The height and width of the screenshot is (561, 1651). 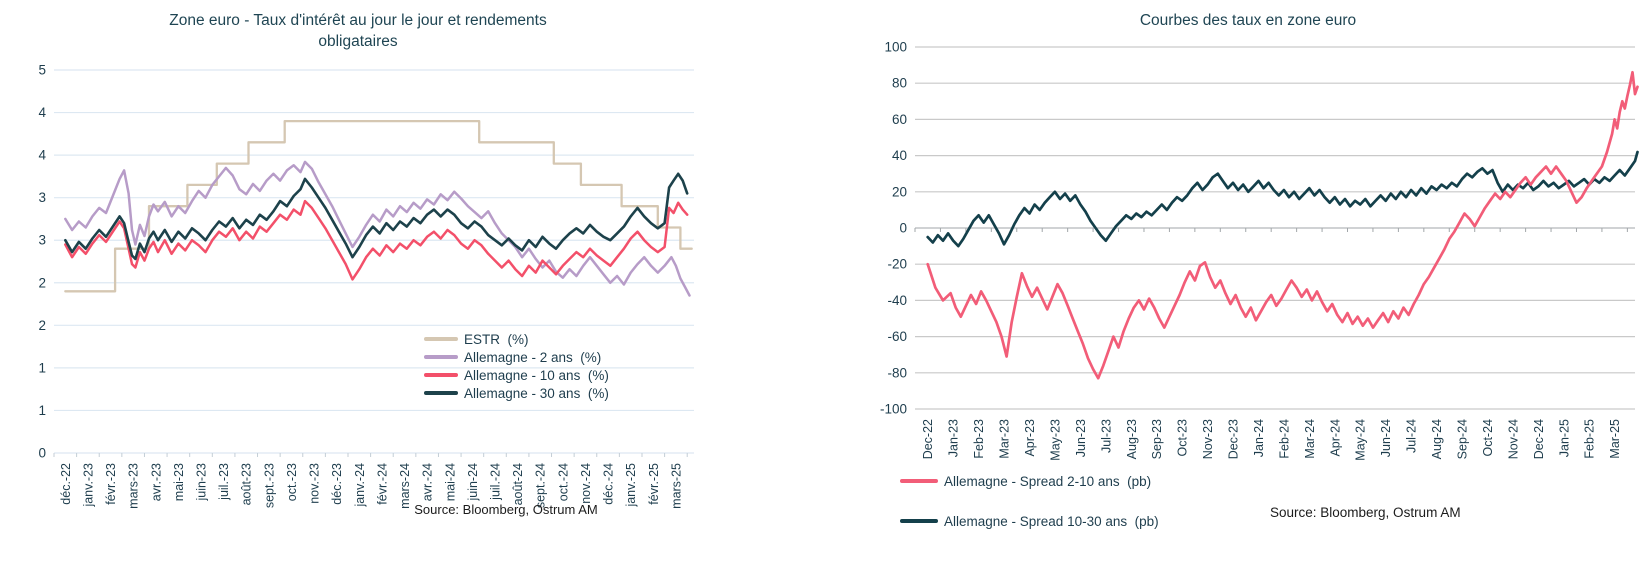 I want to click on spreads-chart-title: Courbes des taux en zone euro, so click(x=1248, y=20).